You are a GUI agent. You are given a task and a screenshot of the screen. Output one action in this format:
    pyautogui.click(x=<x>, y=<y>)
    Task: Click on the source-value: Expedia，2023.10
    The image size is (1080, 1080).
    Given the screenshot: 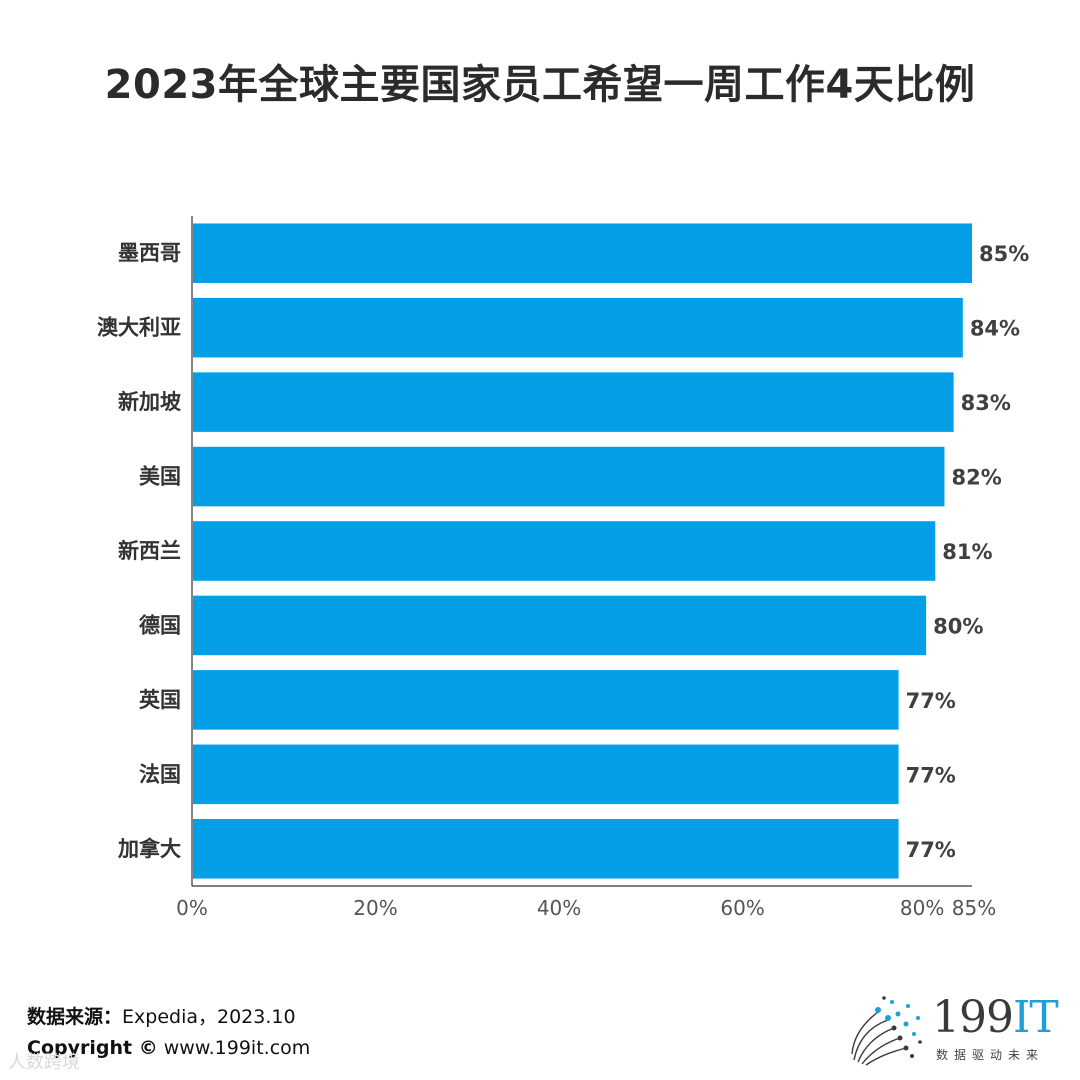 What is the action you would take?
    pyautogui.click(x=209, y=1017)
    